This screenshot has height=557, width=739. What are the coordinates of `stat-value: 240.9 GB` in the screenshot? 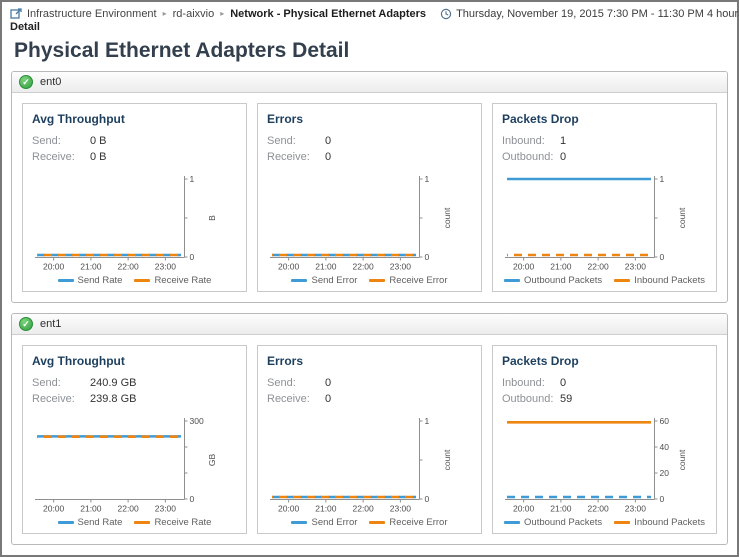 It's located at (113, 383).